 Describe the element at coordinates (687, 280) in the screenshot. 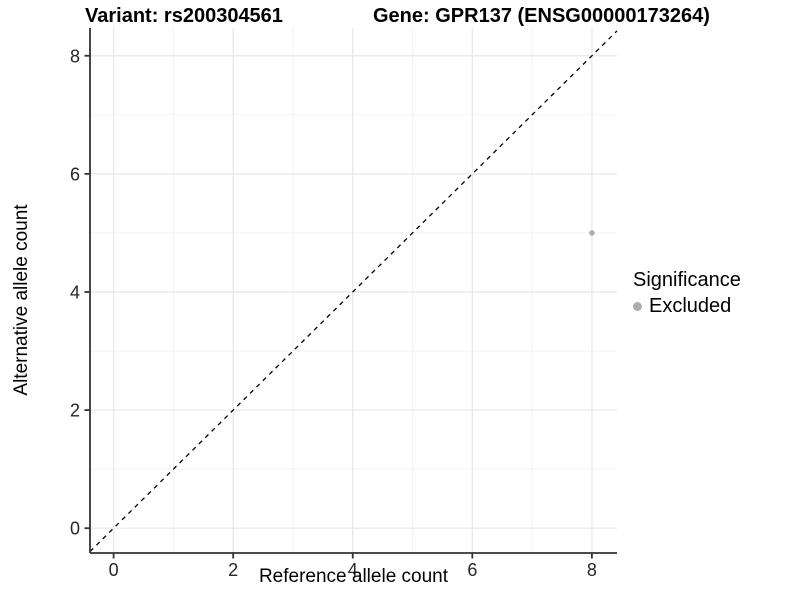

I see `legend-title: Significance` at that location.